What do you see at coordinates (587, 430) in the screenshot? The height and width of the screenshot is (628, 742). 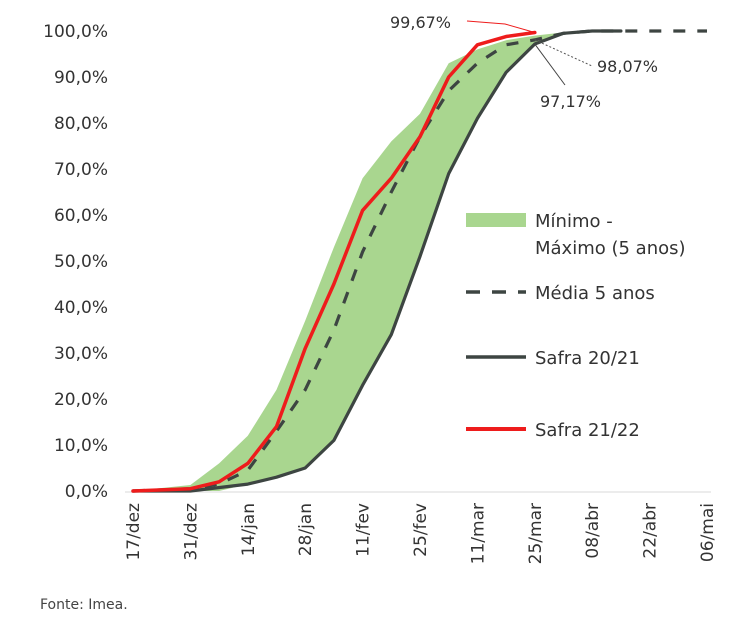 I see `legend-label: Safra 21/22` at bounding box center [587, 430].